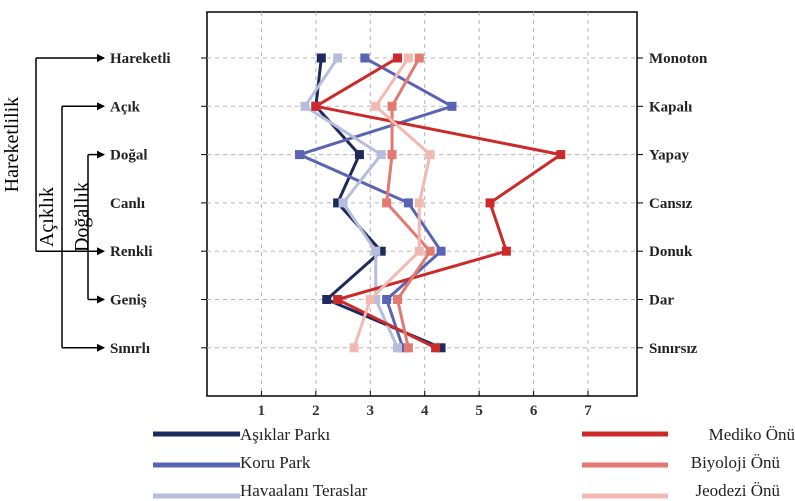 Image resolution: width=795 pixels, height=501 pixels. What do you see at coordinates (316, 411) in the screenshot?
I see `x-tick-label: 2` at bounding box center [316, 411].